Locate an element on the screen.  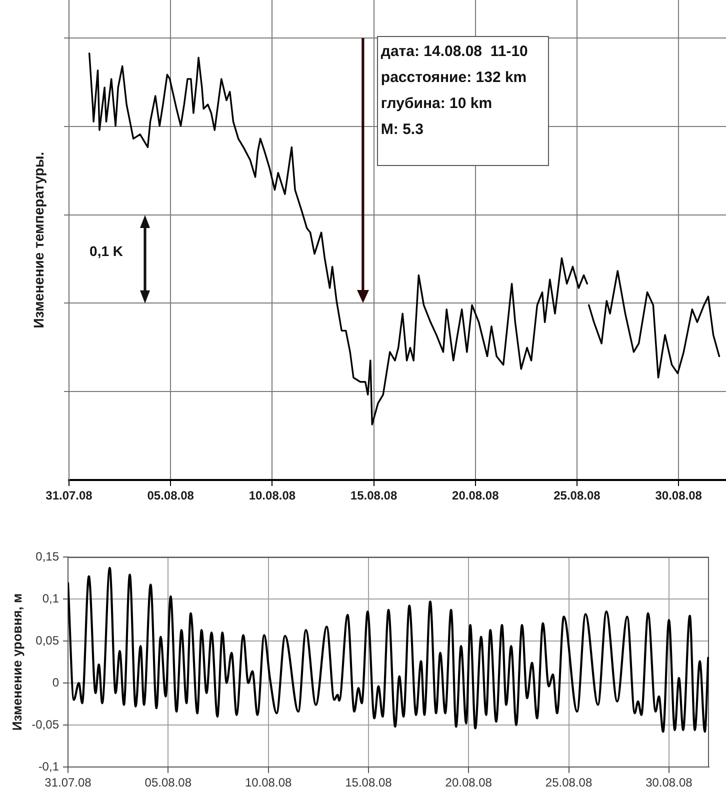
annotation: глубина: 10 km is located at coordinates (437, 104).